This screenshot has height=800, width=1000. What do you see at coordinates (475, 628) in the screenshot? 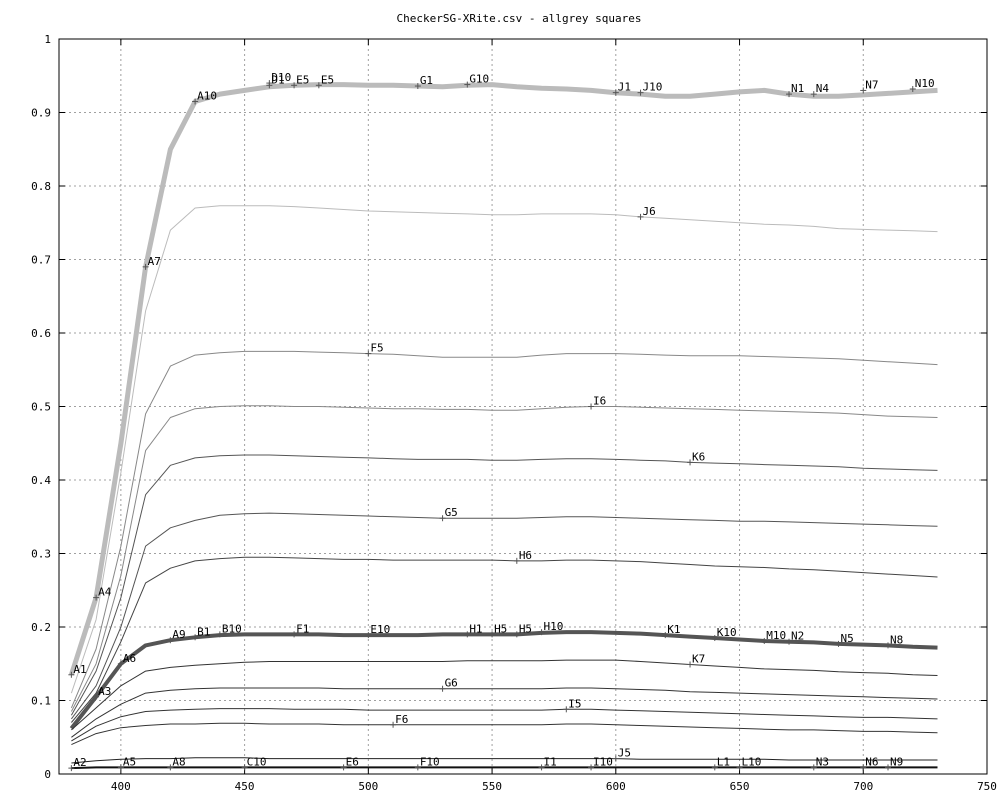
I see `patch-label: H1` at bounding box center [475, 628].